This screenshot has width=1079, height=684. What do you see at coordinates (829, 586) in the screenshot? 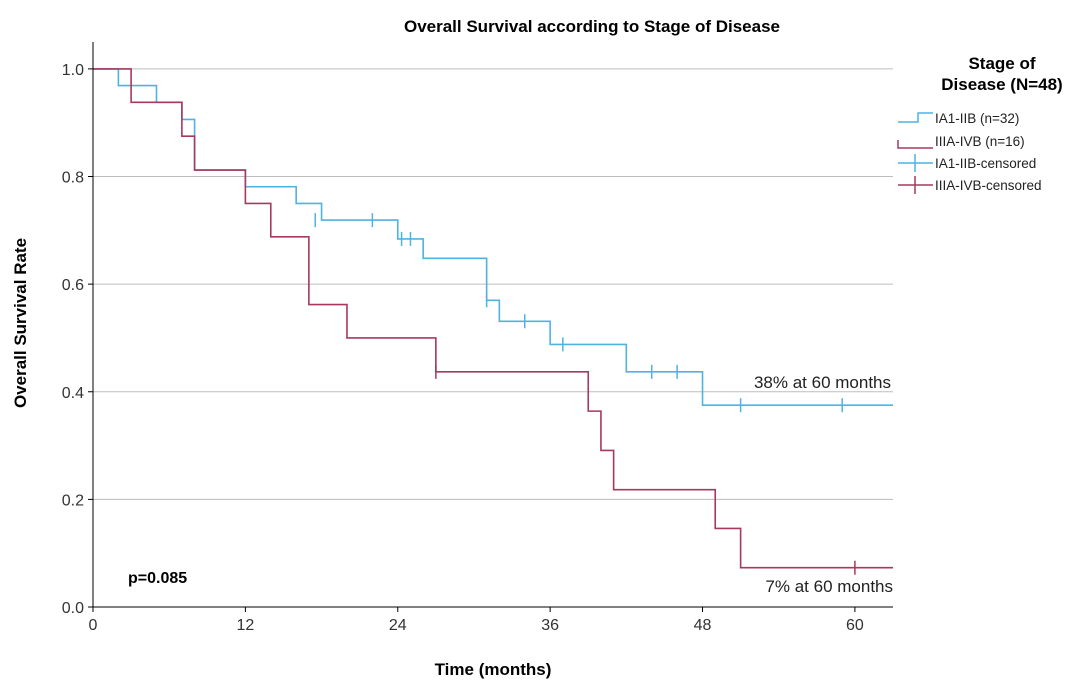
I see `annotation-iiia-ivb-60m: 7% at 60 months` at bounding box center [829, 586].